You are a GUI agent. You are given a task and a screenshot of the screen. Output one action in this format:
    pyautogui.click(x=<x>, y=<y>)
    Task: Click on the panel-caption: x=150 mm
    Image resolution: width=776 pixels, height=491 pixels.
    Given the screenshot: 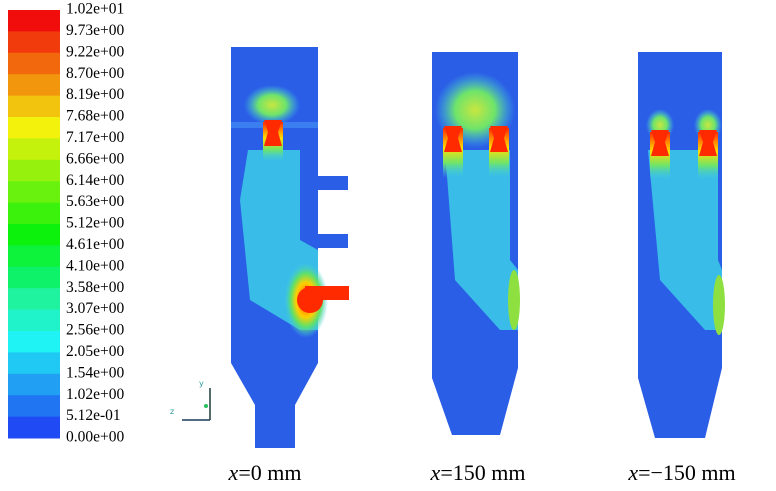 What is the action you would take?
    pyautogui.click(x=478, y=472)
    